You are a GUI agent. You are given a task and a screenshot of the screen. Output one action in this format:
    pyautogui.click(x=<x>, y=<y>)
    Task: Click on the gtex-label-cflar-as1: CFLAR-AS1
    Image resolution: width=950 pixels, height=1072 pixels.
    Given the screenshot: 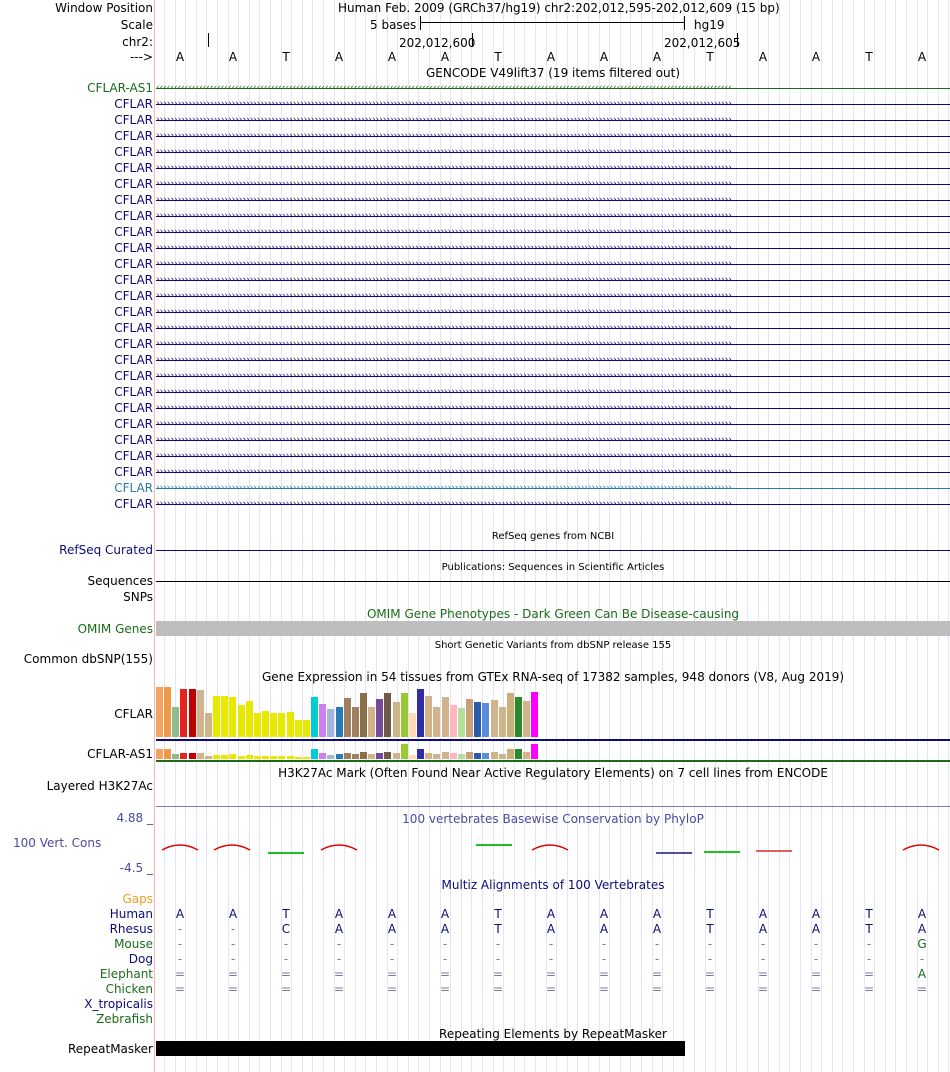 What is the action you would take?
    pyautogui.click(x=120, y=754)
    